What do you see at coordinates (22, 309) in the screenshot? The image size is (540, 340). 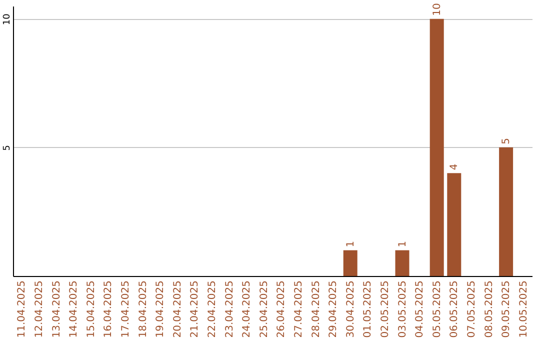 I see `x-tick-label: 11.04.2025` at bounding box center [22, 309].